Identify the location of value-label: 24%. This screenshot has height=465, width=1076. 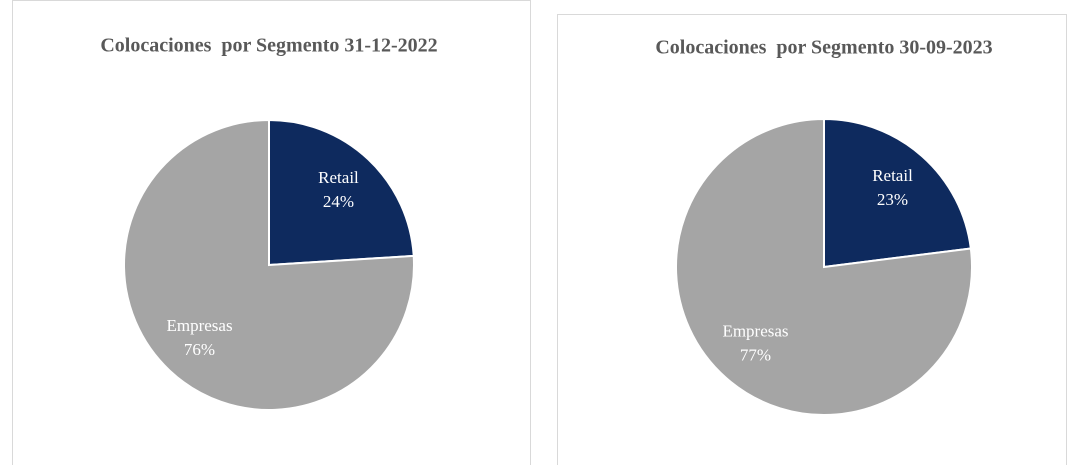
(338, 201).